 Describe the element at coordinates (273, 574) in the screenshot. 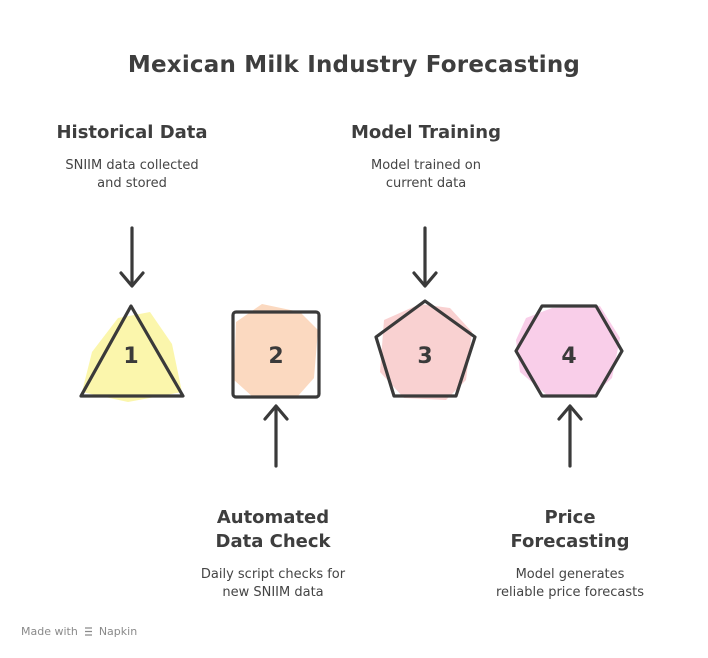

I see `step-2-description-line-1: Daily script checks for` at that location.